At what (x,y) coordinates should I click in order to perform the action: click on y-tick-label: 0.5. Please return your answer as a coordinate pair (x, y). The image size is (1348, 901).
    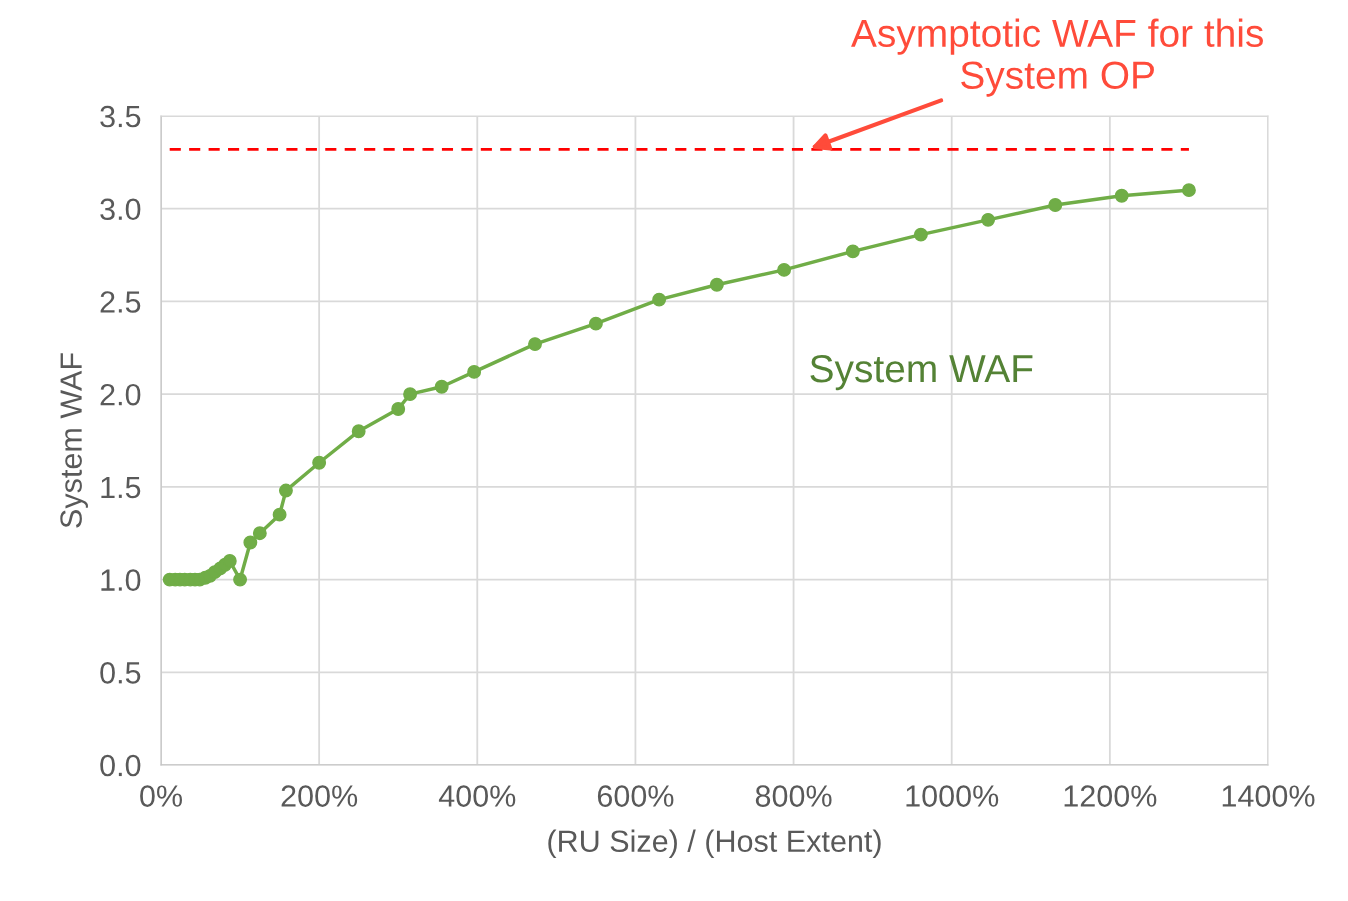
    Looking at the image, I should click on (120, 673).